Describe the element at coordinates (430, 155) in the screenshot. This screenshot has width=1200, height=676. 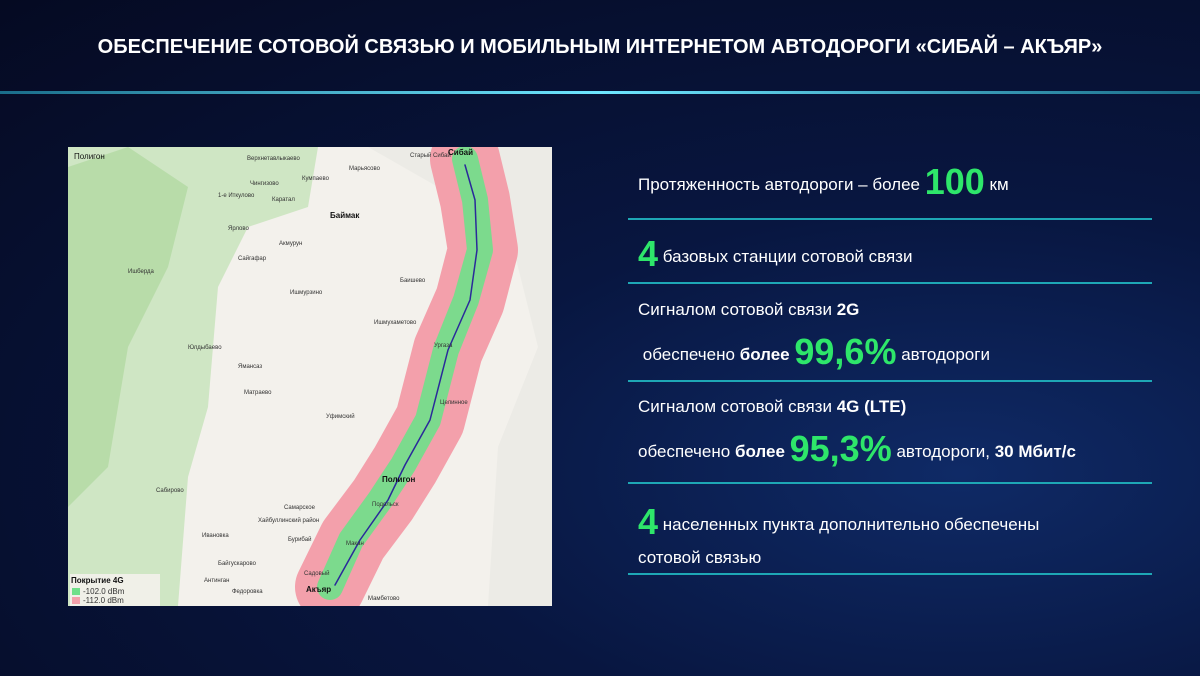
I see `place-label: Старый Сибай` at that location.